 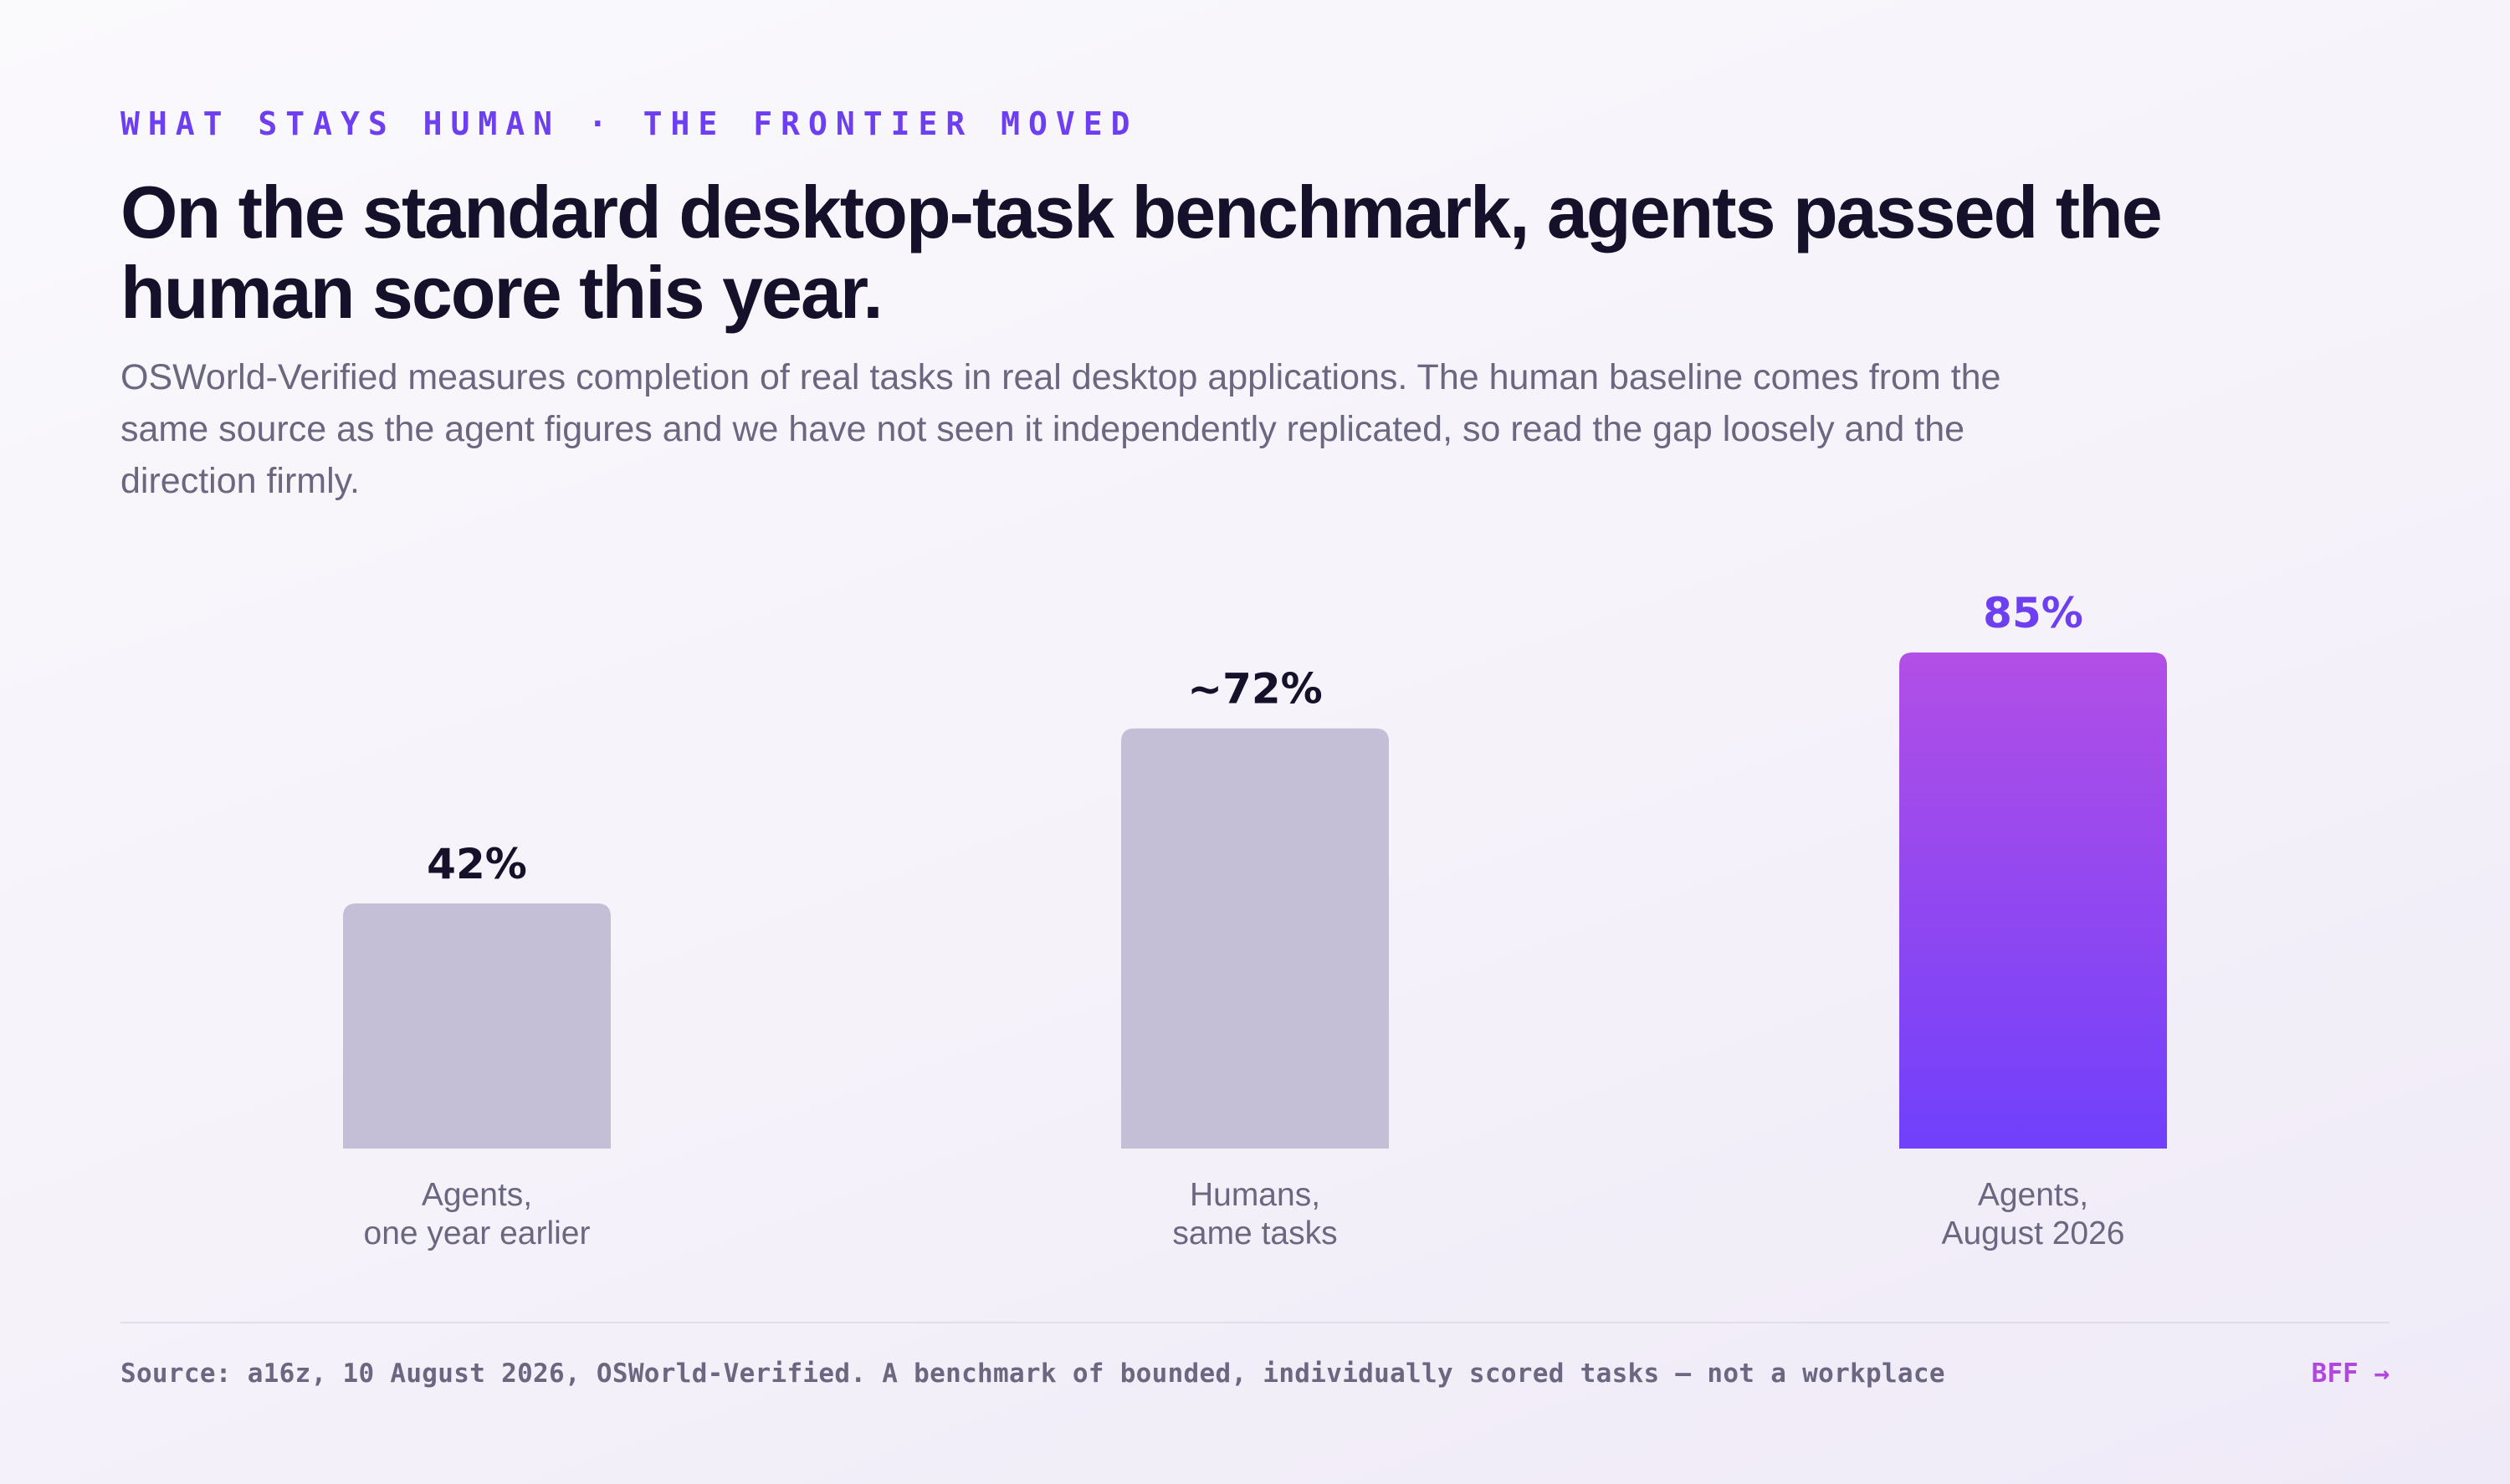 I want to click on value-label-0: 42%, so click(x=477, y=864).